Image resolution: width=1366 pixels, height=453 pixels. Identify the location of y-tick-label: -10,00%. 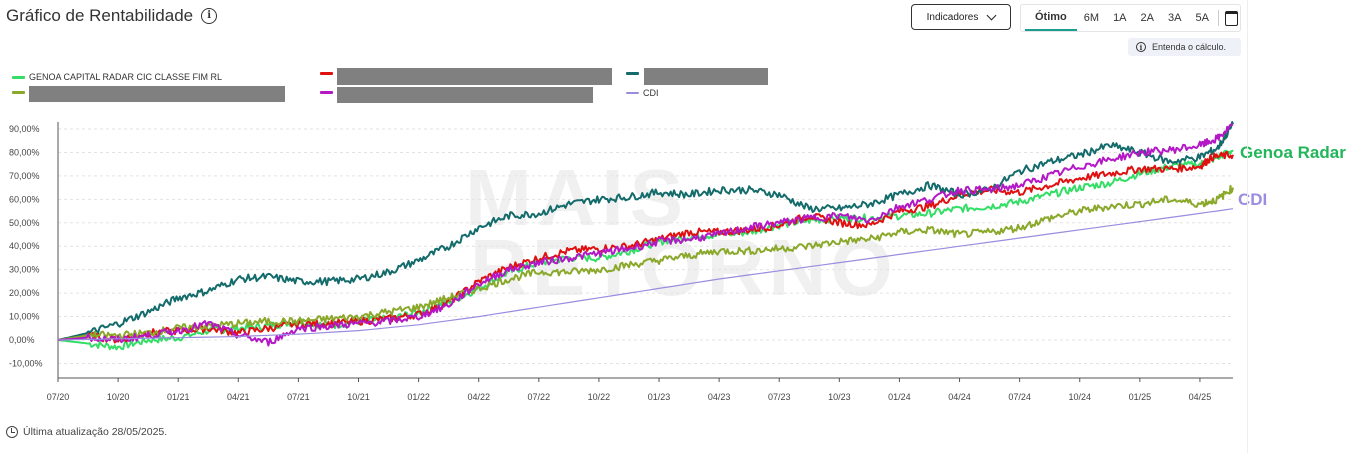
(26, 363).